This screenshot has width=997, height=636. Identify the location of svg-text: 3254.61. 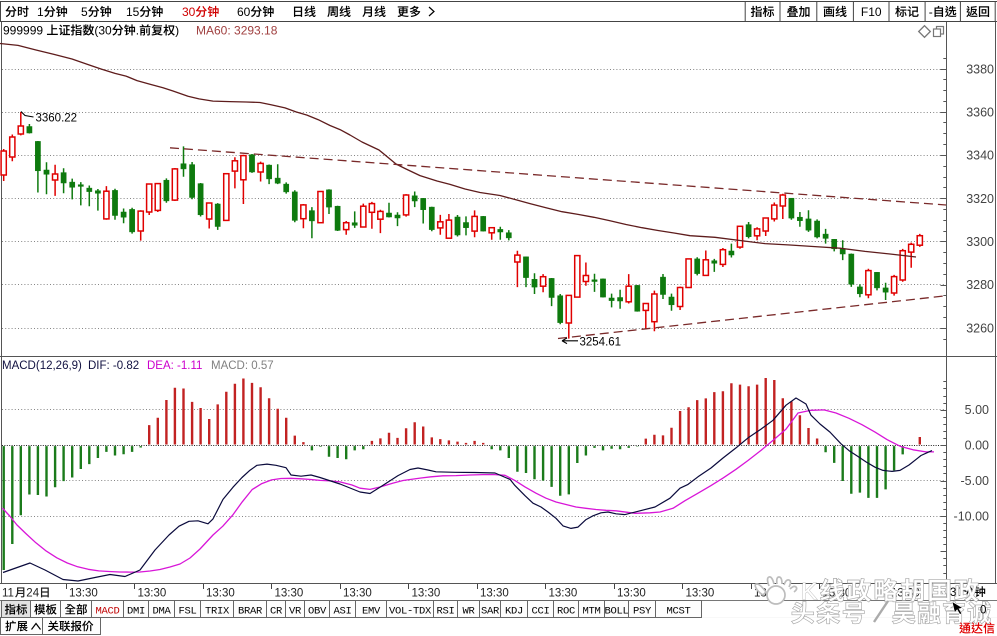
(601, 343).